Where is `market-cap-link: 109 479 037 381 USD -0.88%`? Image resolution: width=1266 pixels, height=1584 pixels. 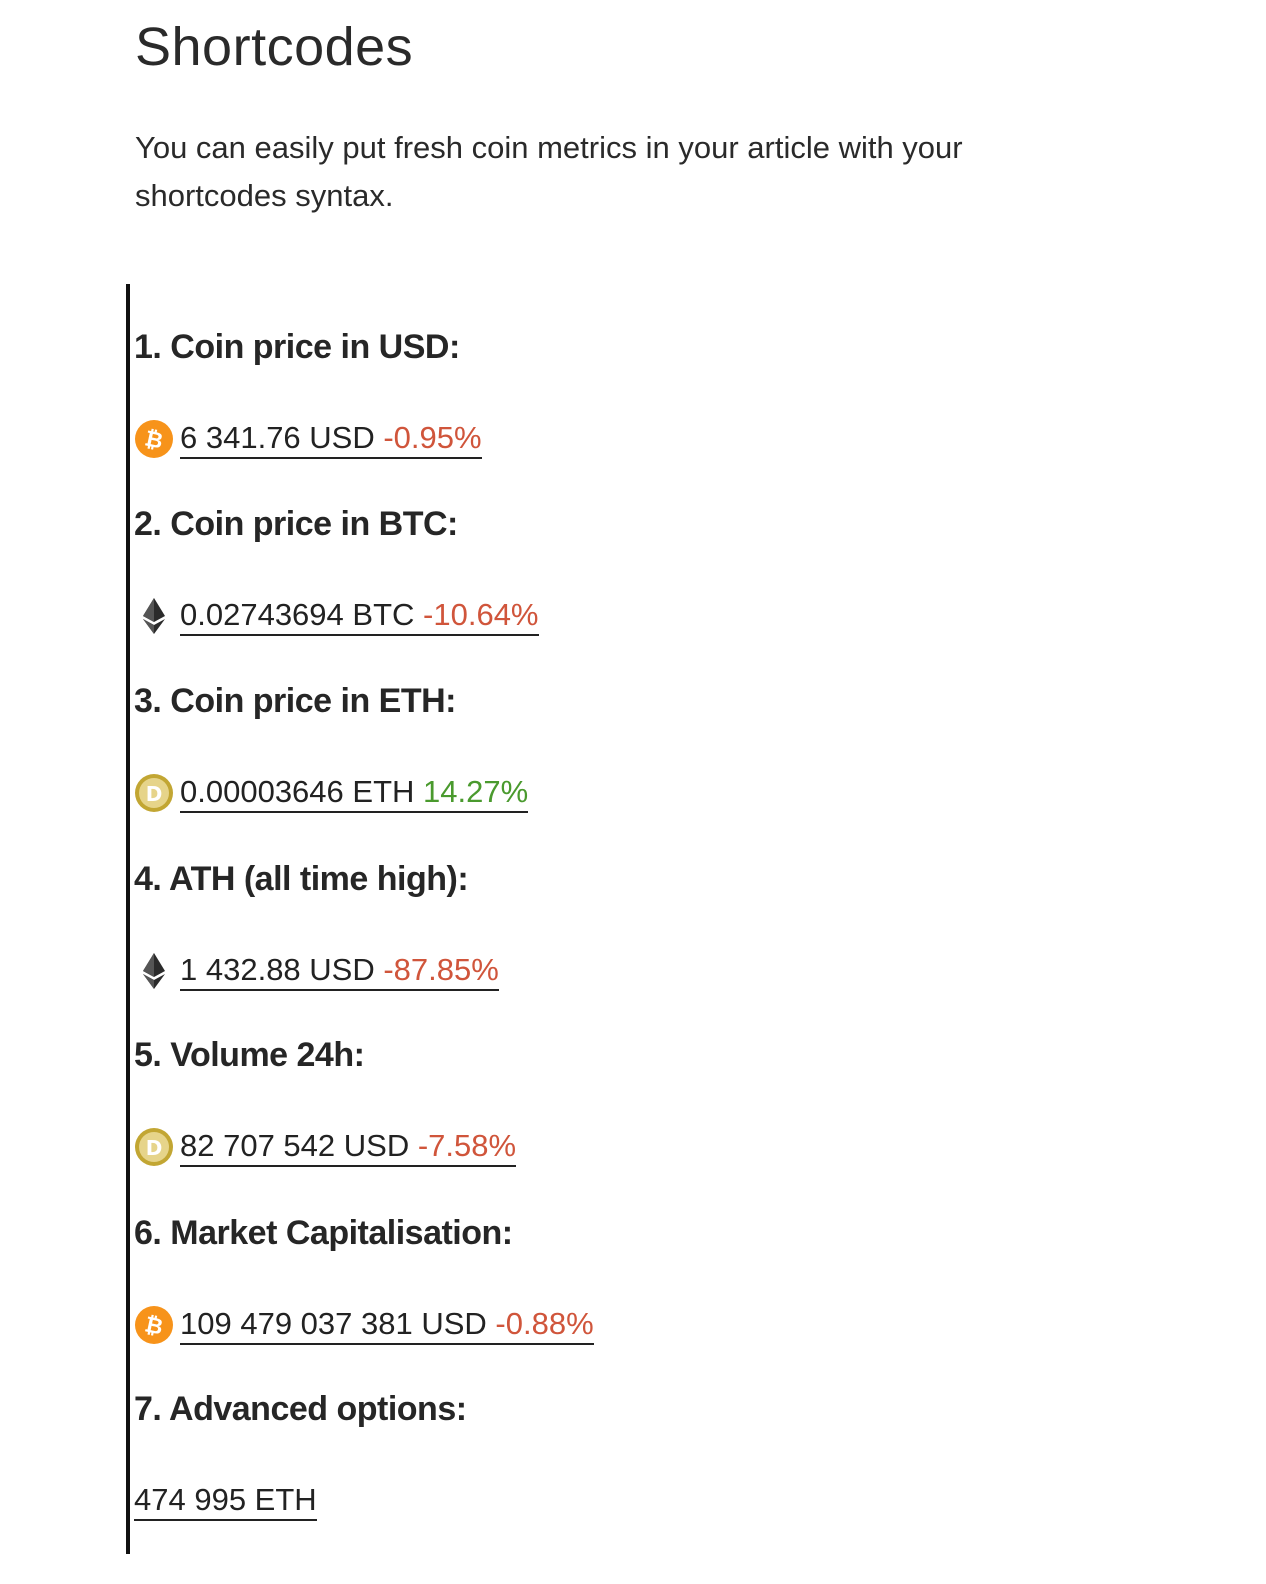 market-cap-link: 109 479 037 381 USD -0.88% is located at coordinates (387, 1325).